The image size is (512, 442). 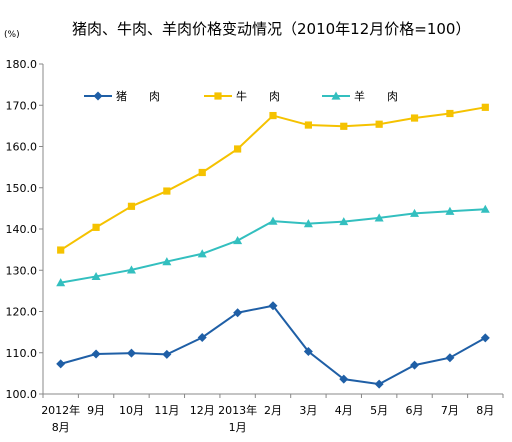 What do you see at coordinates (22, 188) in the screenshot?
I see `y-tick-label: 150.0` at bounding box center [22, 188].